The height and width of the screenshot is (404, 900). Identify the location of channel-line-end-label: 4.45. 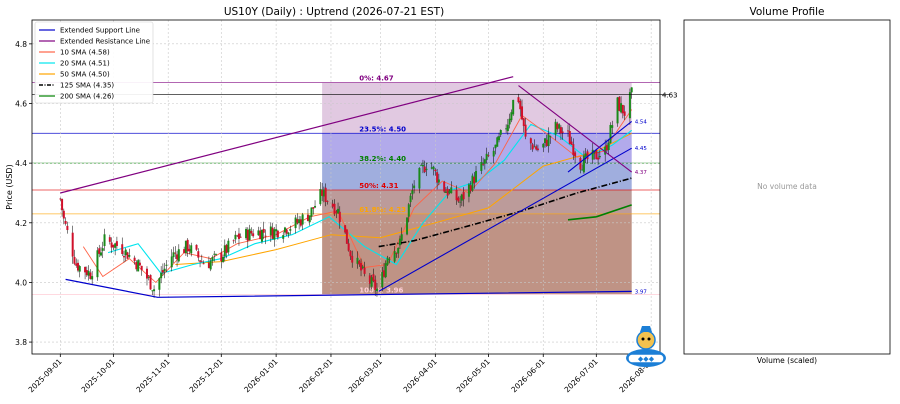
(641, 149).